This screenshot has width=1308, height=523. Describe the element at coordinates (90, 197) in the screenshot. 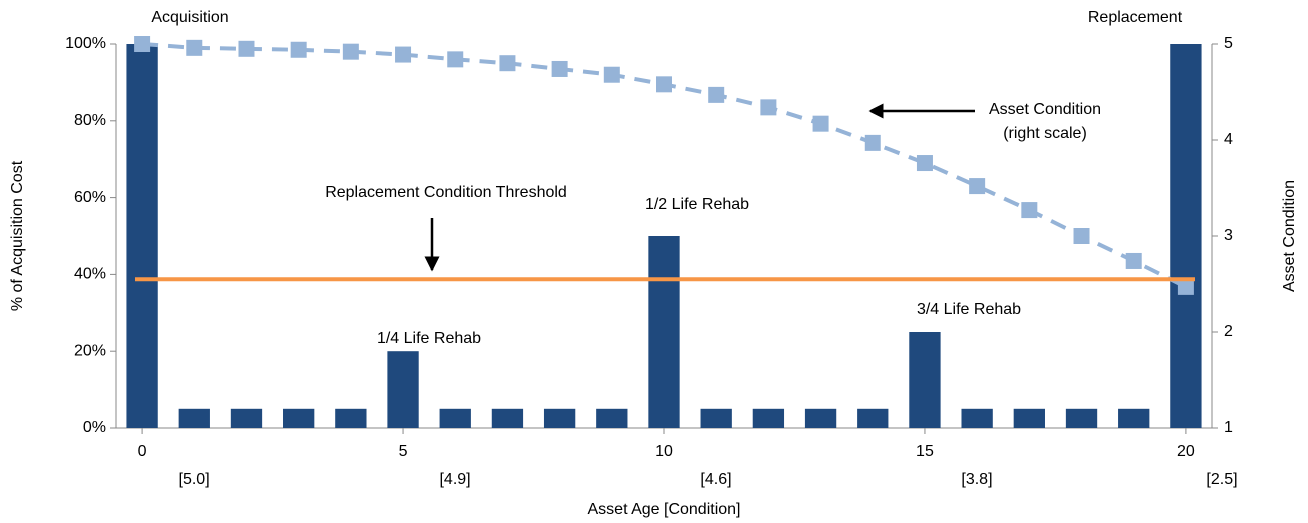

I see `y-tick-label: 60%` at that location.